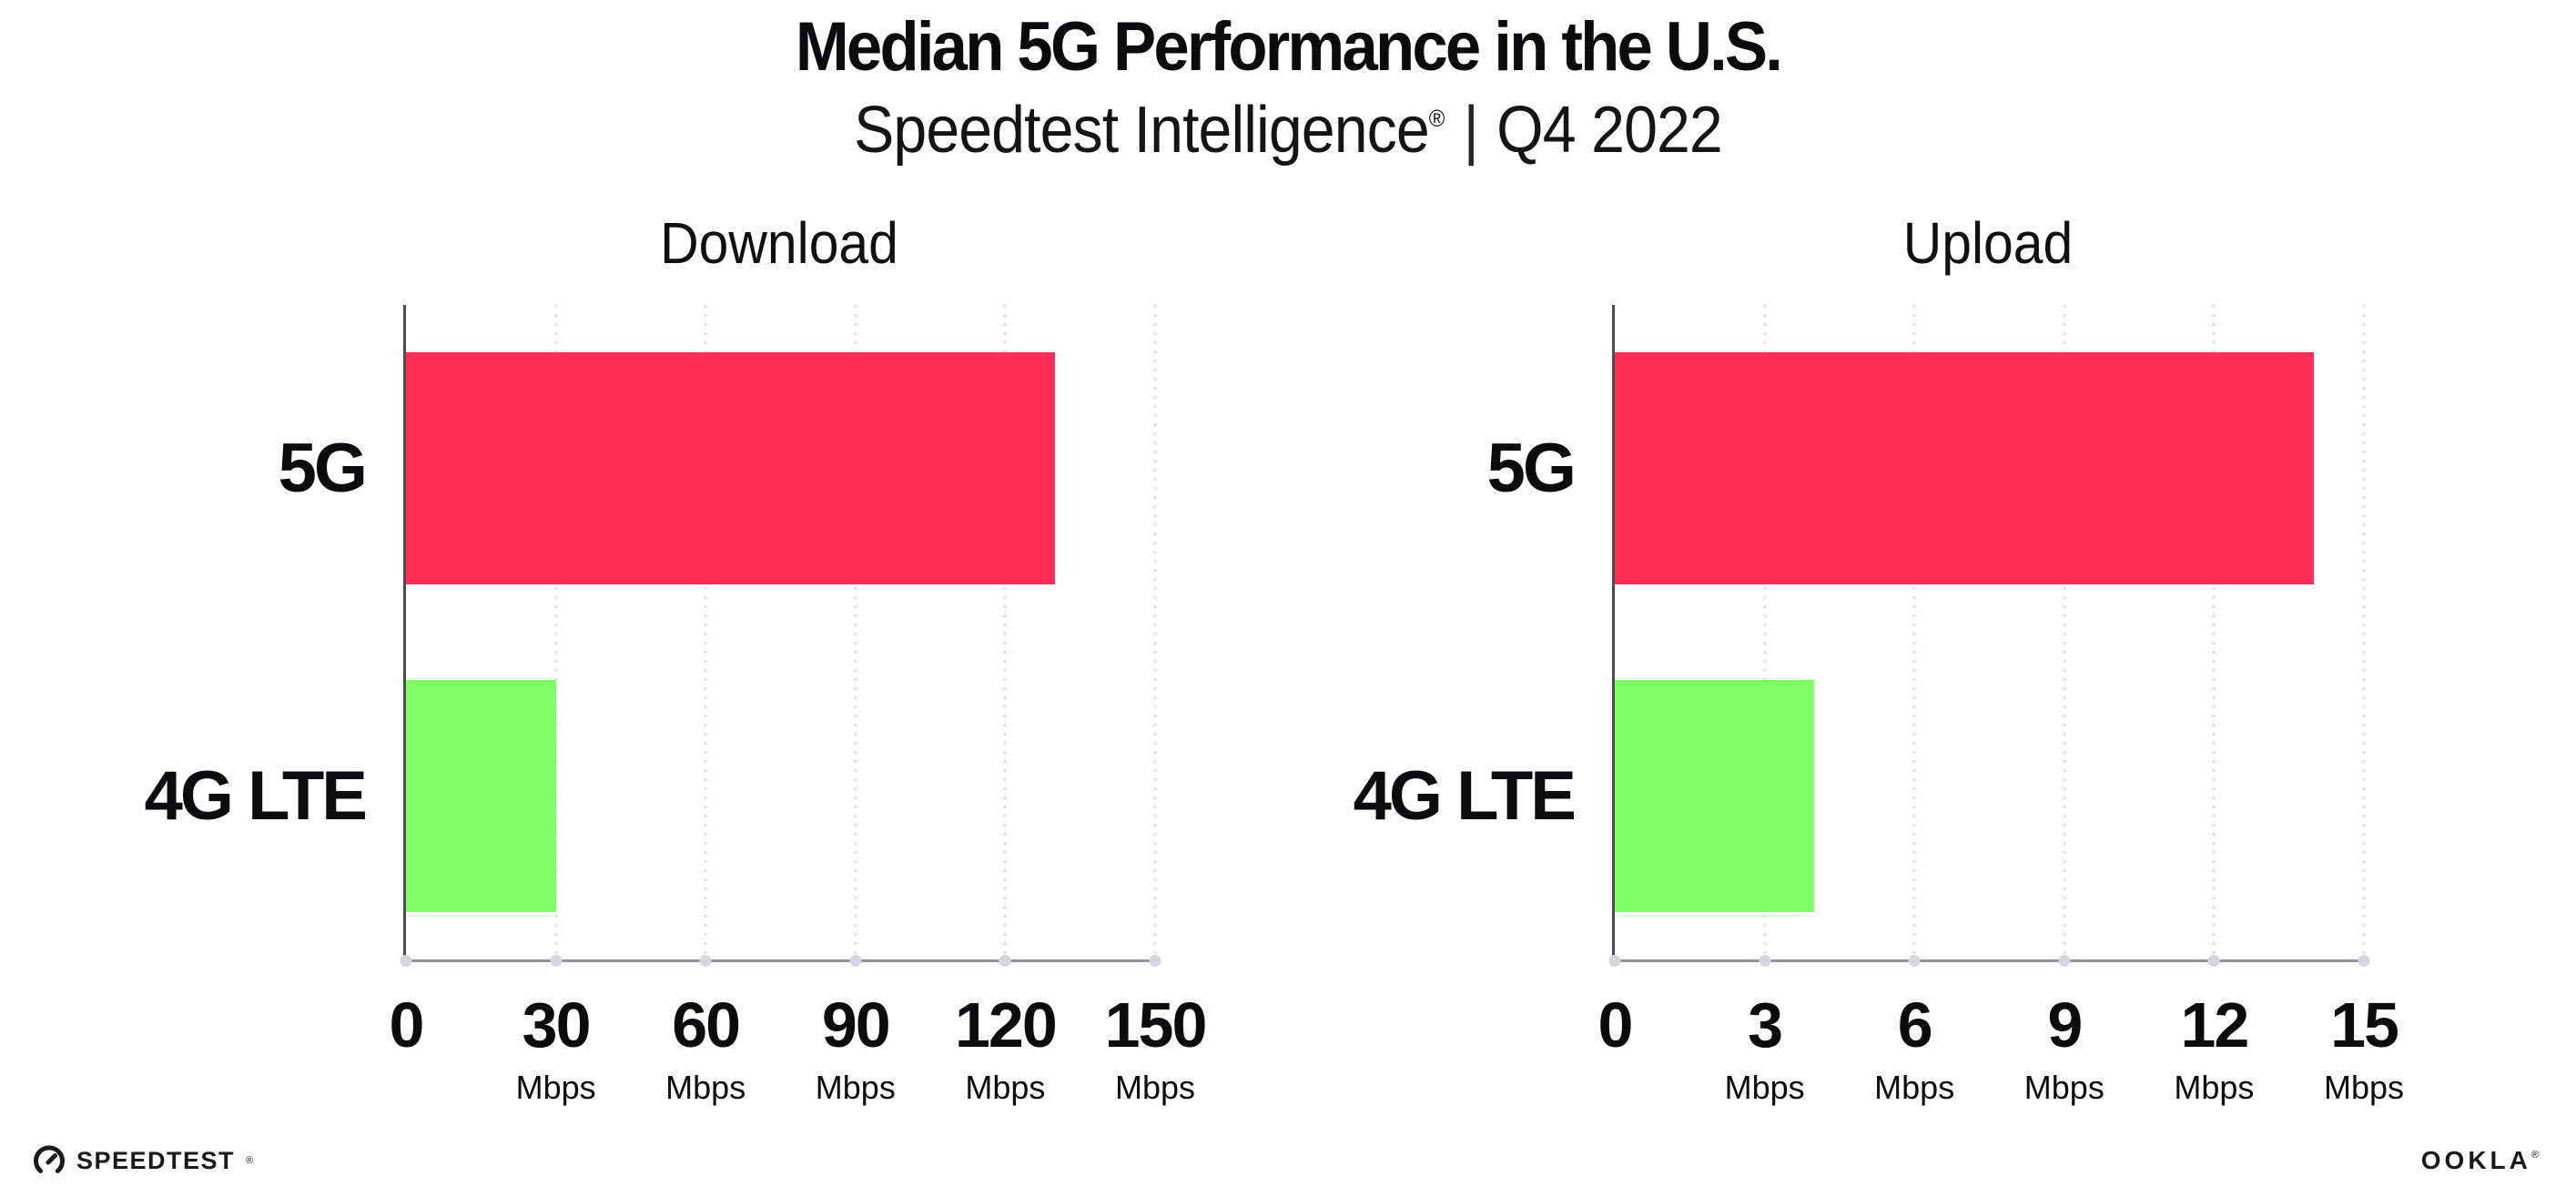  What do you see at coordinates (1289, 47) in the screenshot?
I see `page-title: Median 5G Performance in the U.S.` at bounding box center [1289, 47].